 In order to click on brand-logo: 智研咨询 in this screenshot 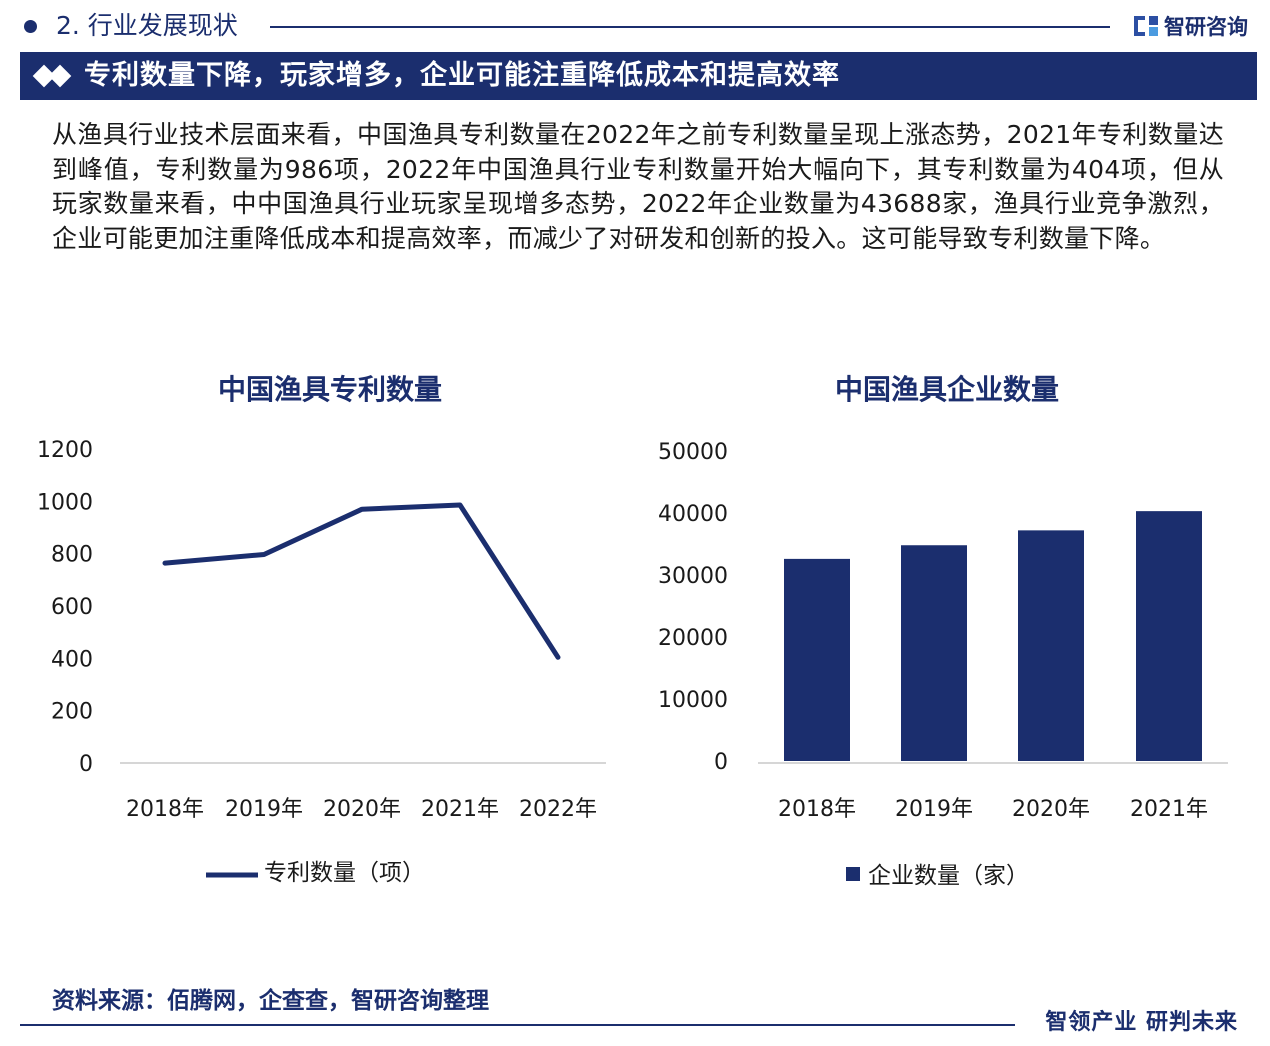, I will do `click(1191, 26)`.